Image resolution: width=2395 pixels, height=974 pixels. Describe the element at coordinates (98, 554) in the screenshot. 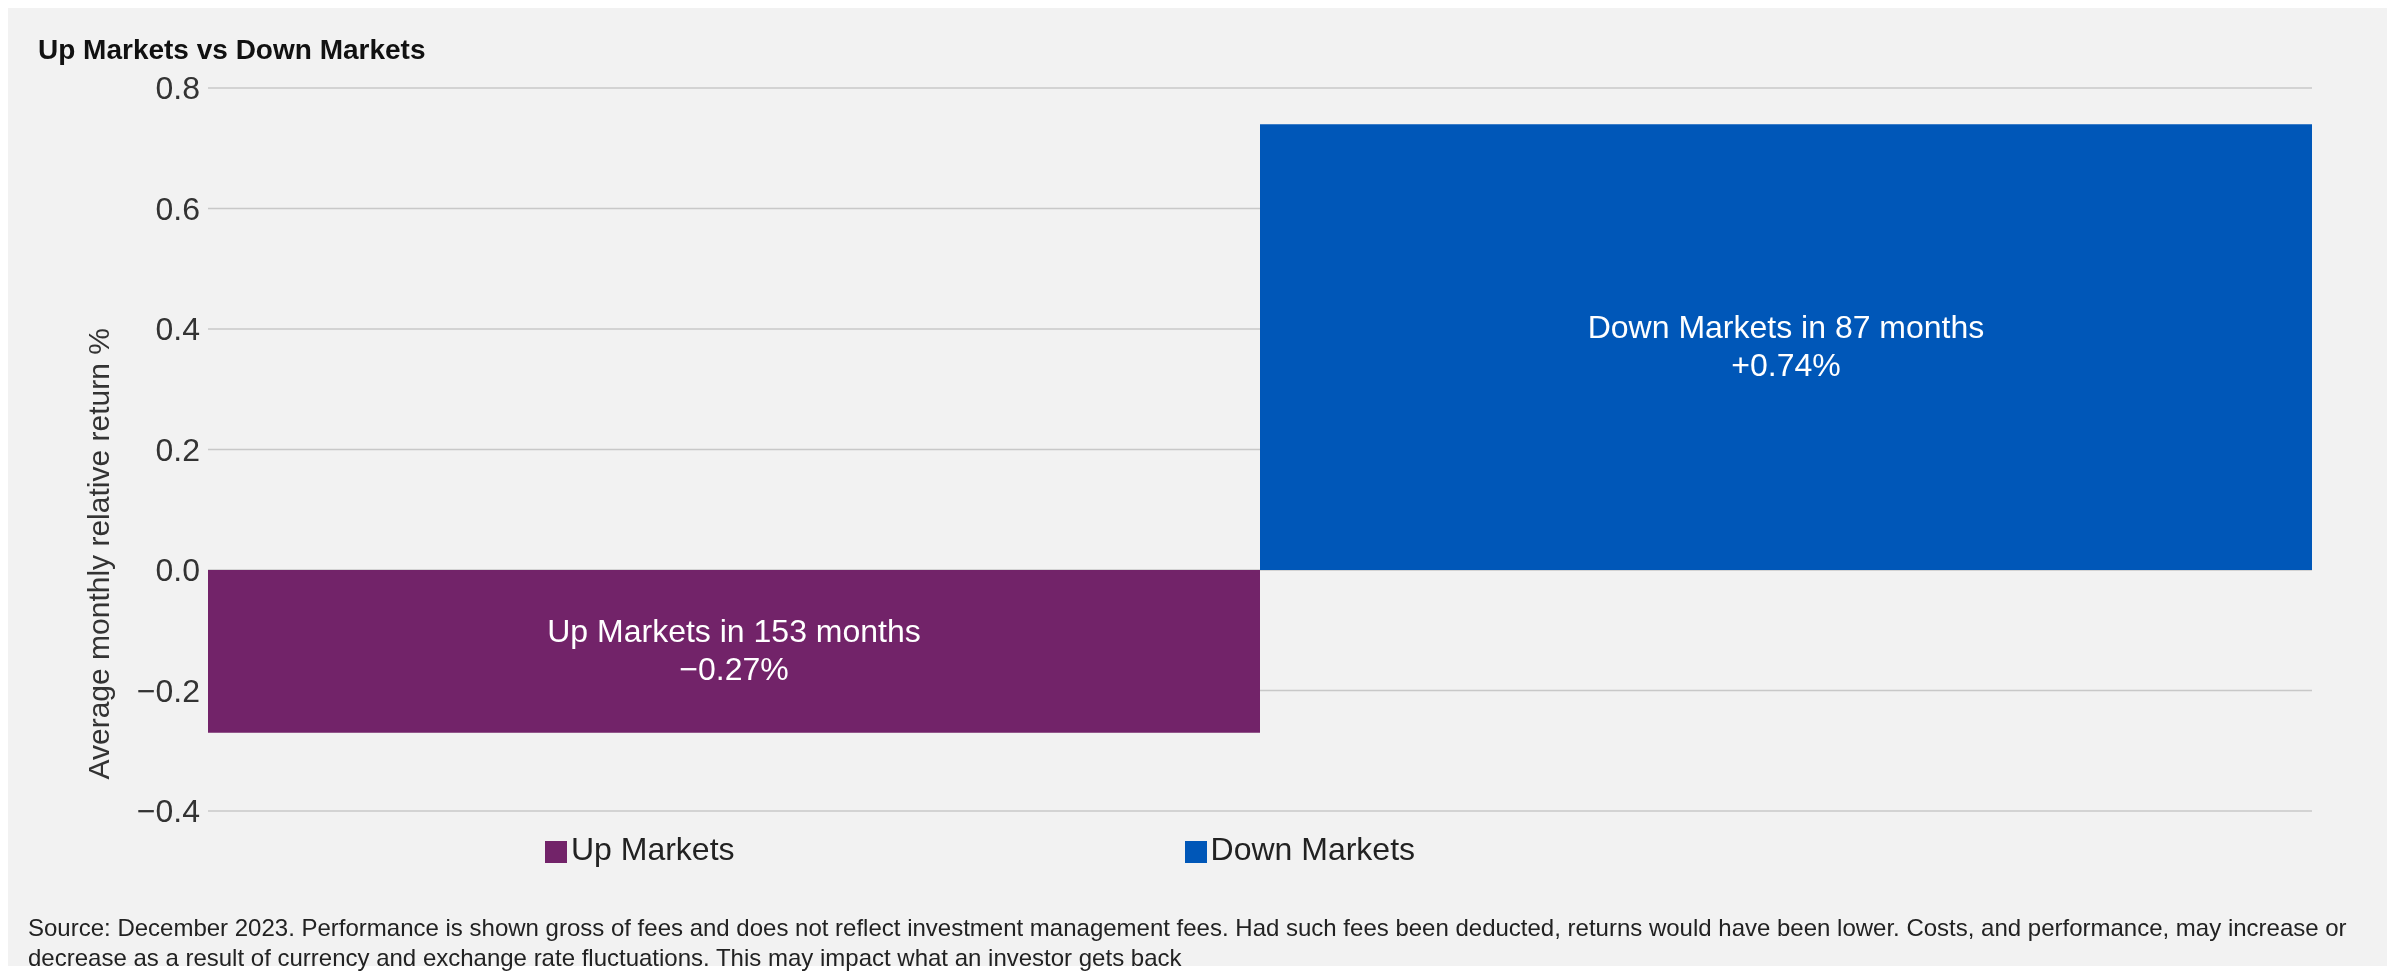

I see `y-axis-title: Average monthly relative return %` at that location.